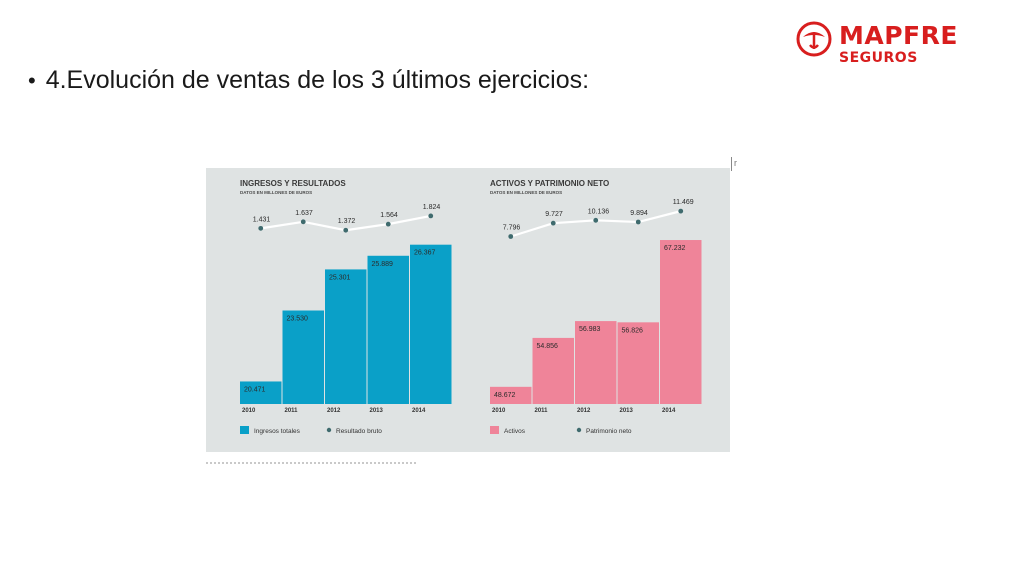  What do you see at coordinates (262, 219) in the screenshot?
I see `line-value-label: 1.431` at bounding box center [262, 219].